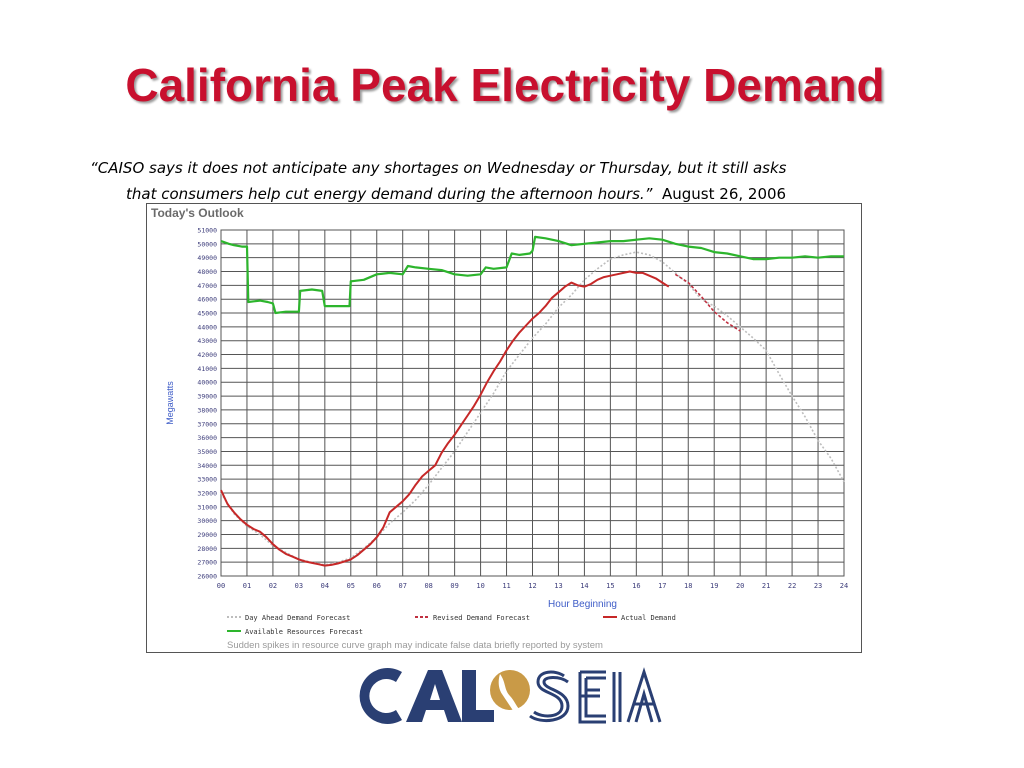 This screenshot has height=768, width=1024. I want to click on y-tick-label: 44000, so click(207, 327).